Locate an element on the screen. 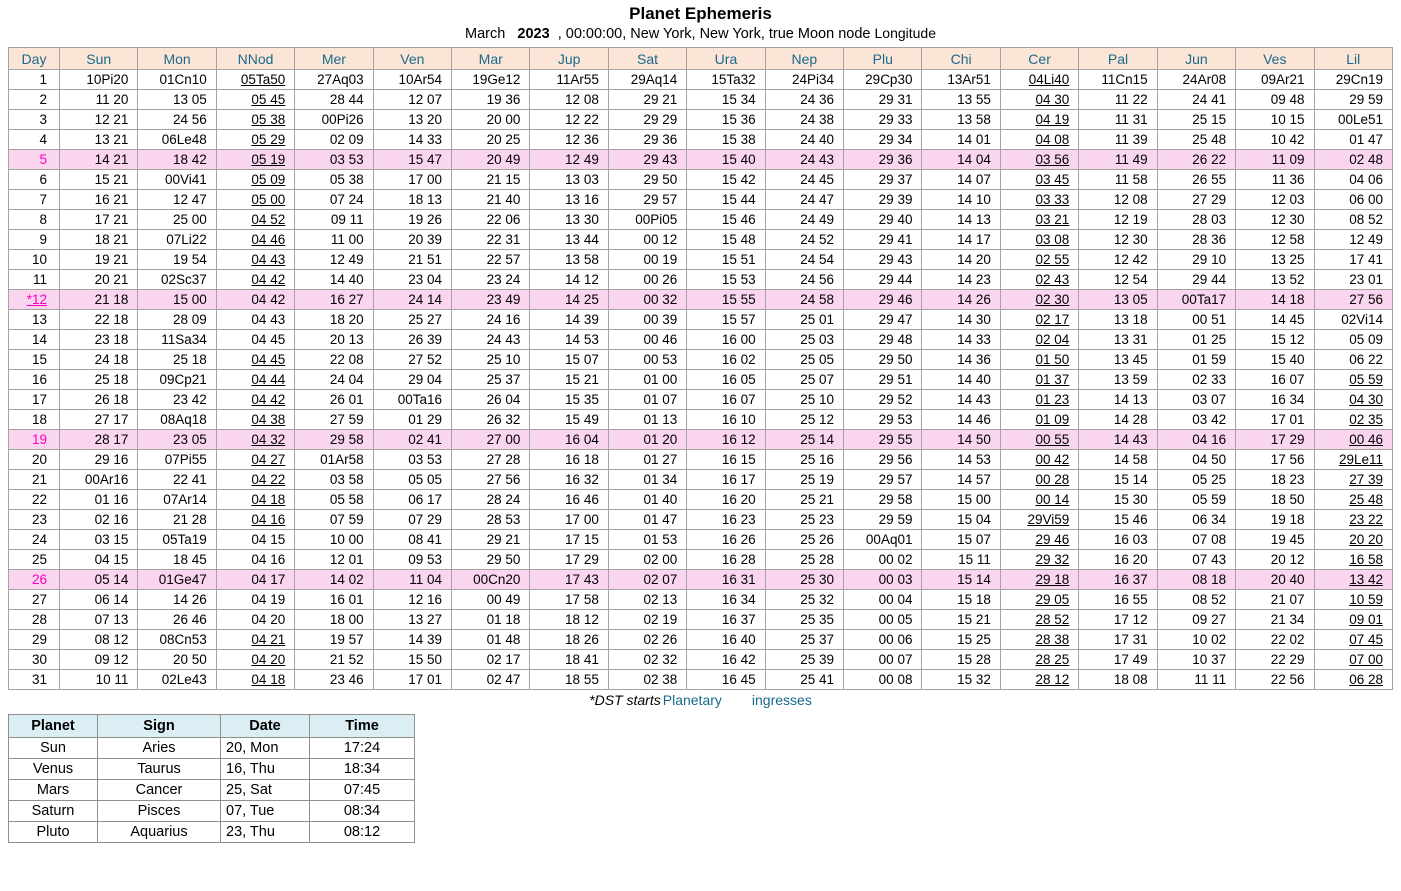  position-cell: 12 01 is located at coordinates (334, 559).